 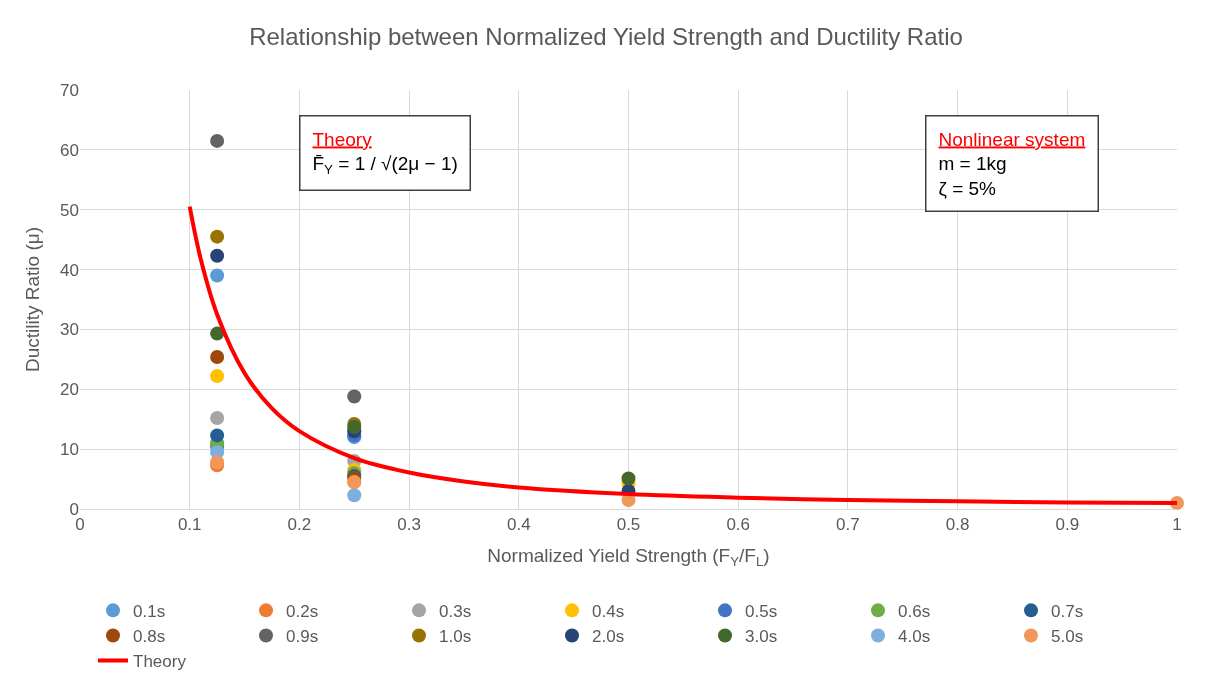 What do you see at coordinates (69, 390) in the screenshot?
I see `y-tick-label: 20` at bounding box center [69, 390].